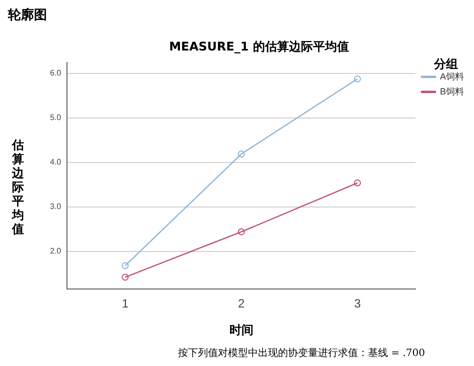 This screenshot has height=366, width=474. Describe the element at coordinates (259, 46) in the screenshot. I see `chart-title: MEASURE_1 的估算边际平均值` at that location.